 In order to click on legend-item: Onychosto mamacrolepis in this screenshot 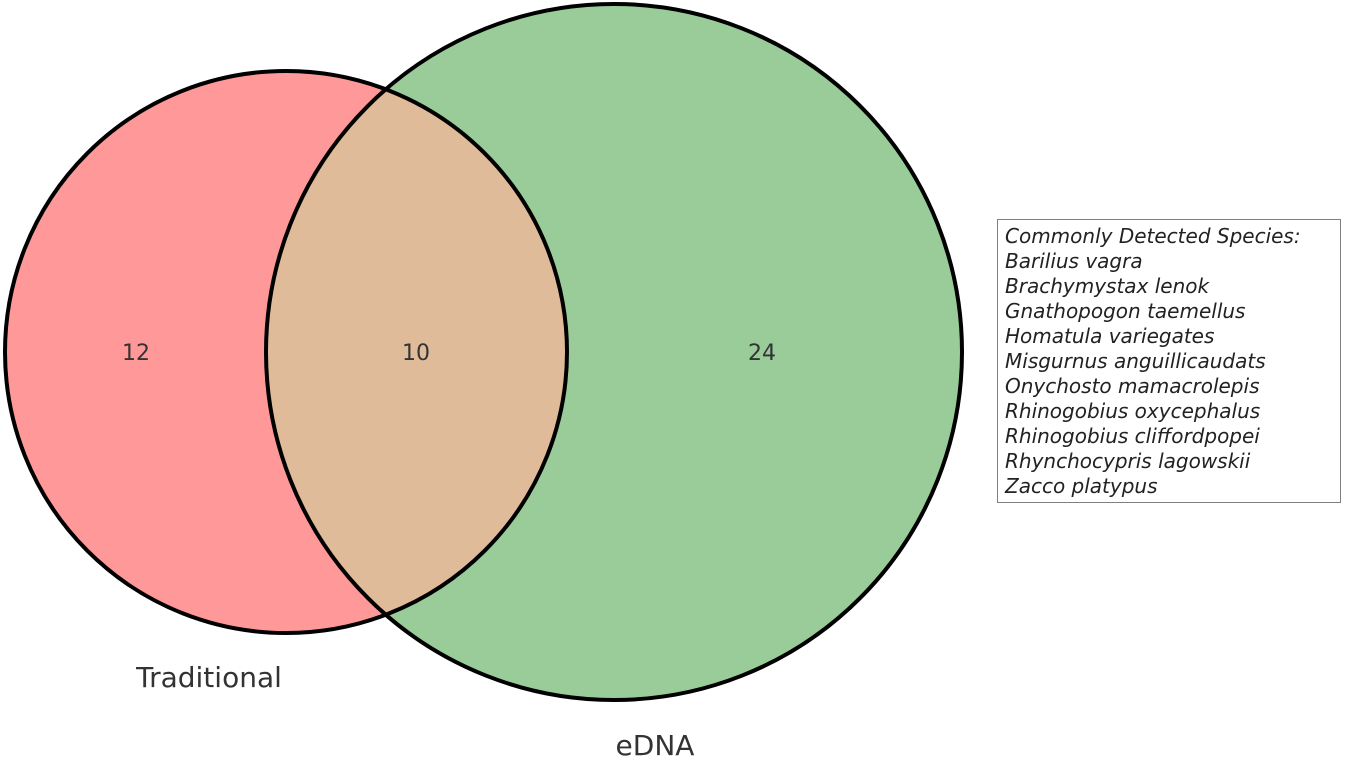, I will do `click(1132, 386)`.